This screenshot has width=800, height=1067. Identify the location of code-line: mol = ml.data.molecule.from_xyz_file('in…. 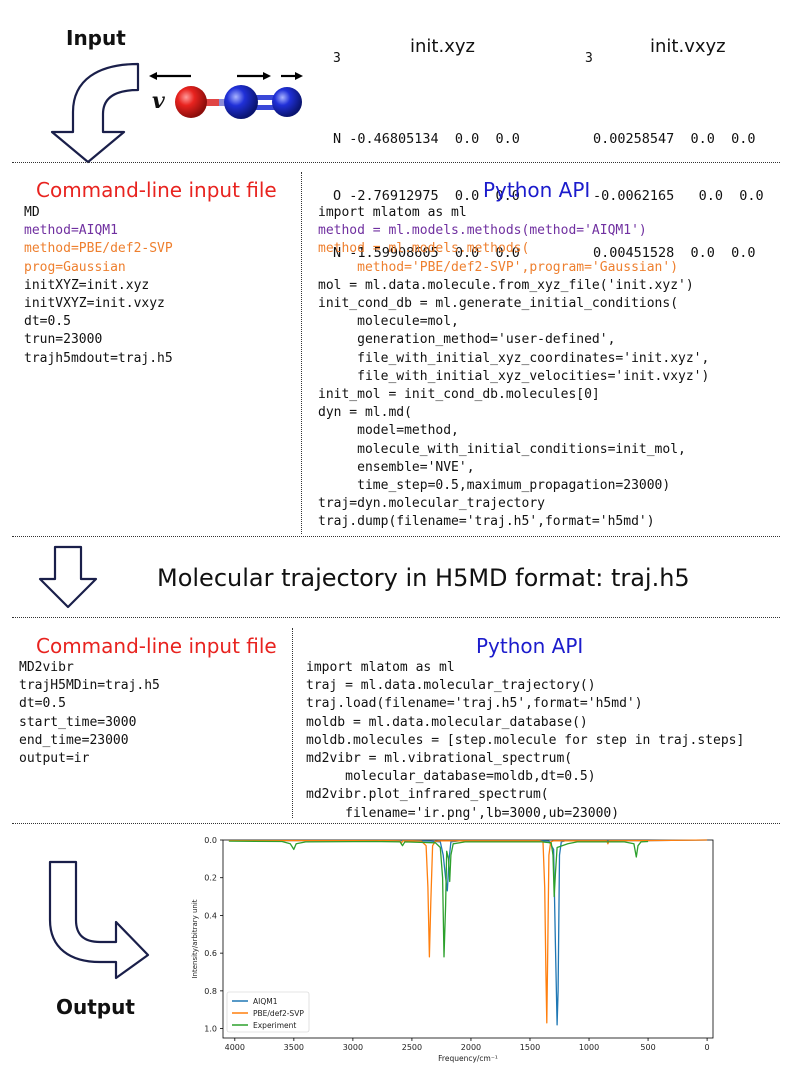
(506, 285).